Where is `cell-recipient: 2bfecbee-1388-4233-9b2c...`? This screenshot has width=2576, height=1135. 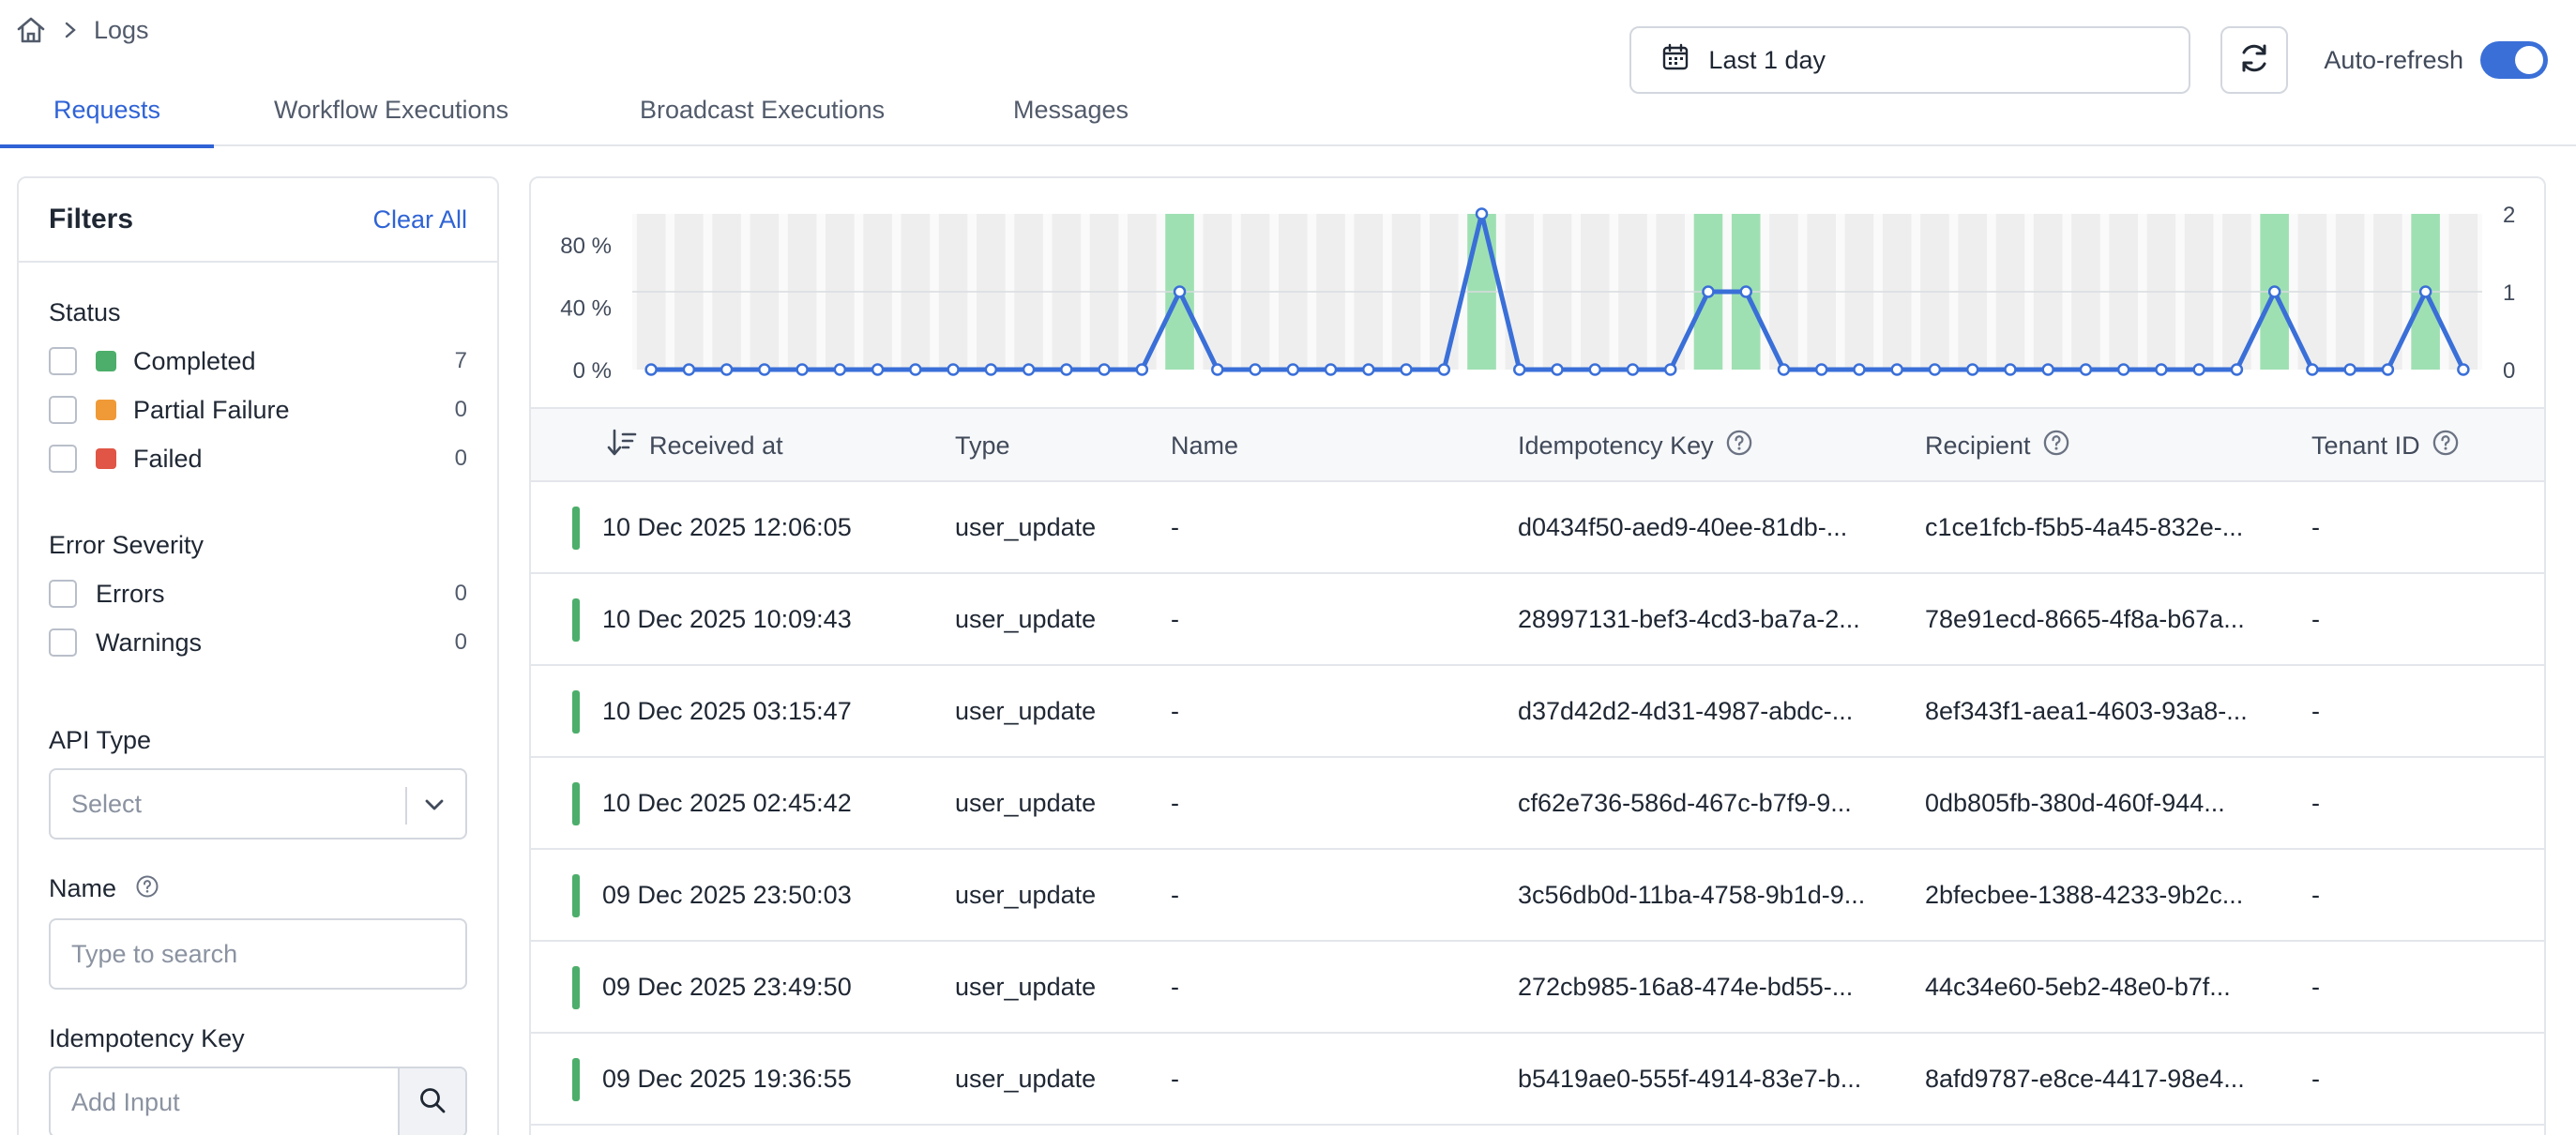
cell-recipient: 2bfecbee-1388-4233-9b2c... is located at coordinates (2084, 895).